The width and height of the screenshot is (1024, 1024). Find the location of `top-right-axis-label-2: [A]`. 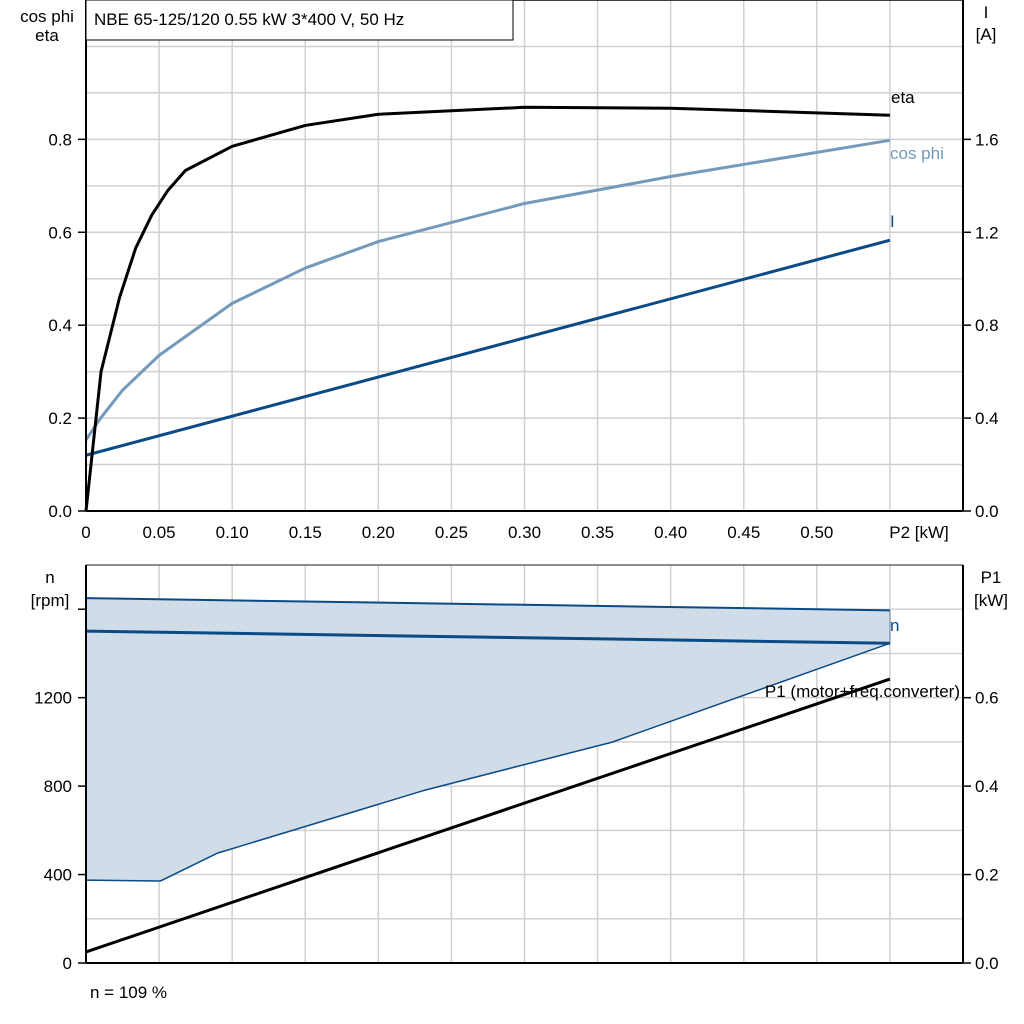

top-right-axis-label-2: [A] is located at coordinates (986, 34).